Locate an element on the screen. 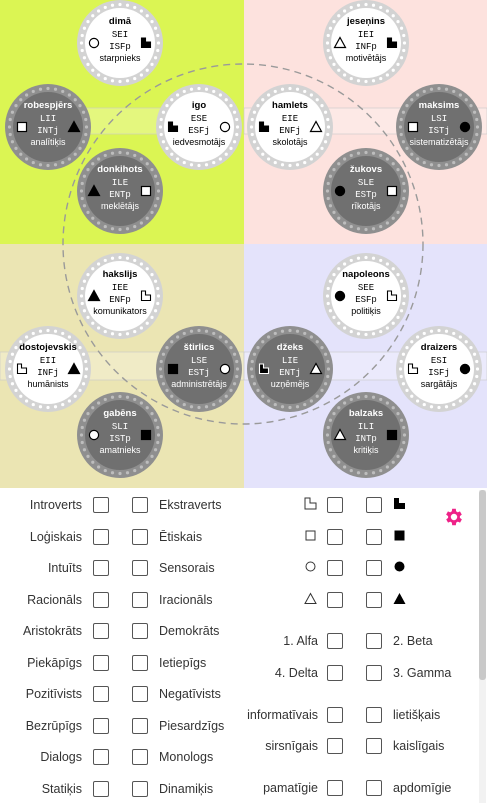  filter-label: Loģiskais is located at coordinates (55, 536).